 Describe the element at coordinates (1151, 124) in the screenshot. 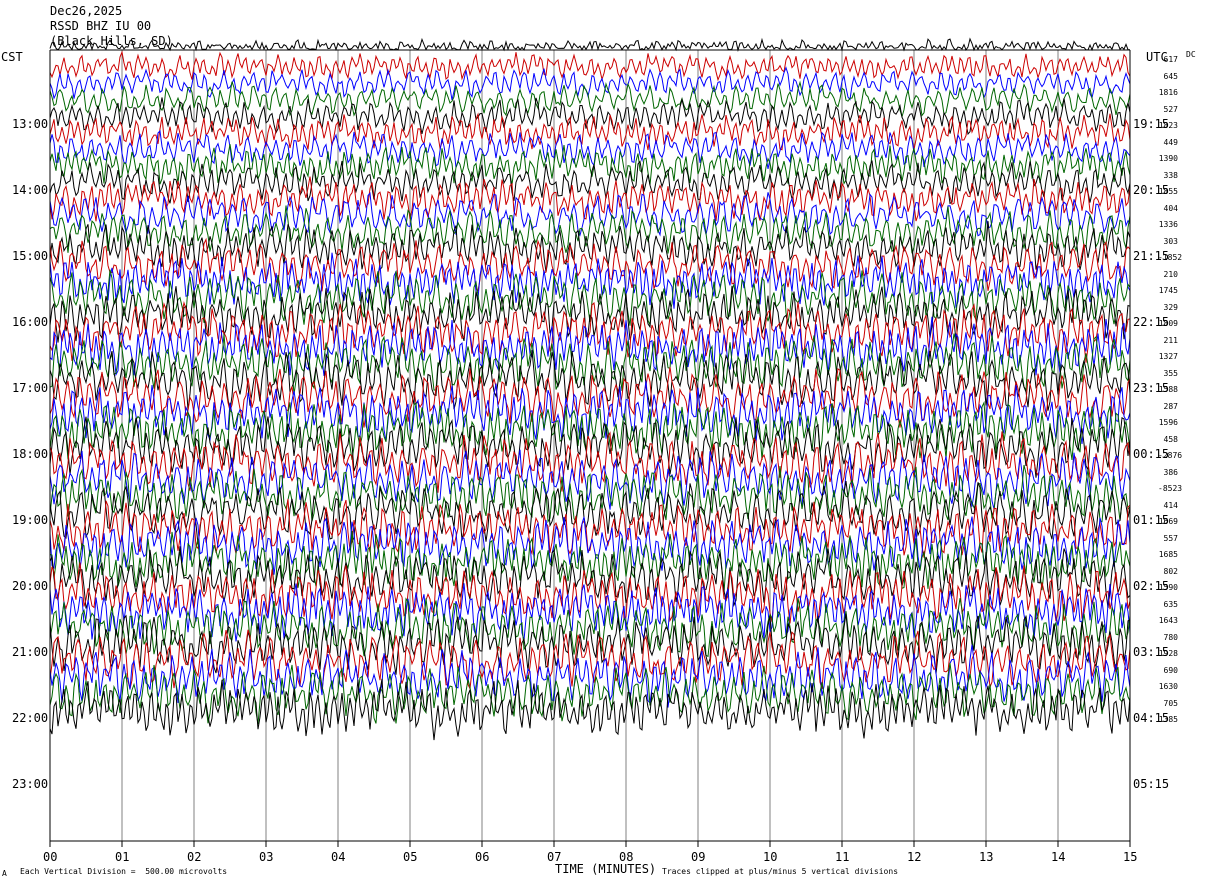

I see `right-hour-label: 19:15` at that location.